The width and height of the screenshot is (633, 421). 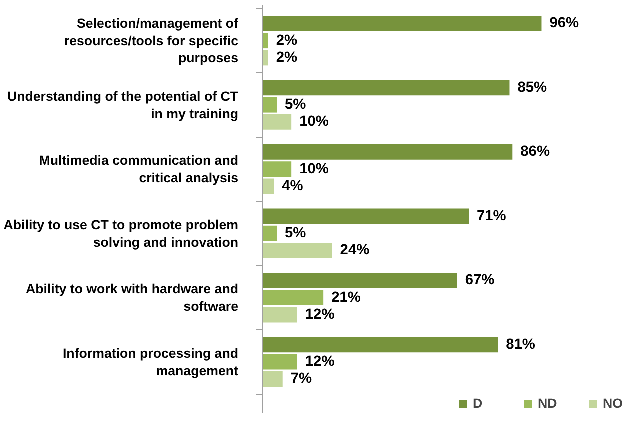 What do you see at coordinates (152, 41) in the screenshot?
I see `y-tick-label: Selection/management of resources/tools for specific purposes` at bounding box center [152, 41].